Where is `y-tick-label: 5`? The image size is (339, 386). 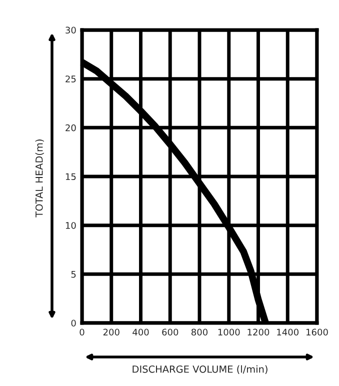
y-tick-label: 5 is located at coordinates (73, 274).